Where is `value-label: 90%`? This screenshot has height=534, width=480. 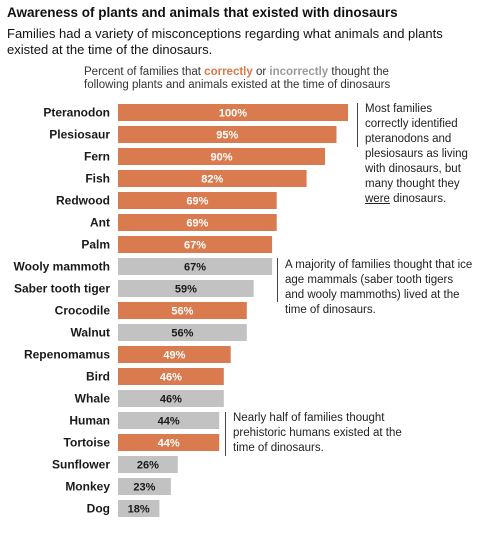
value-label: 90% is located at coordinates (221, 158).